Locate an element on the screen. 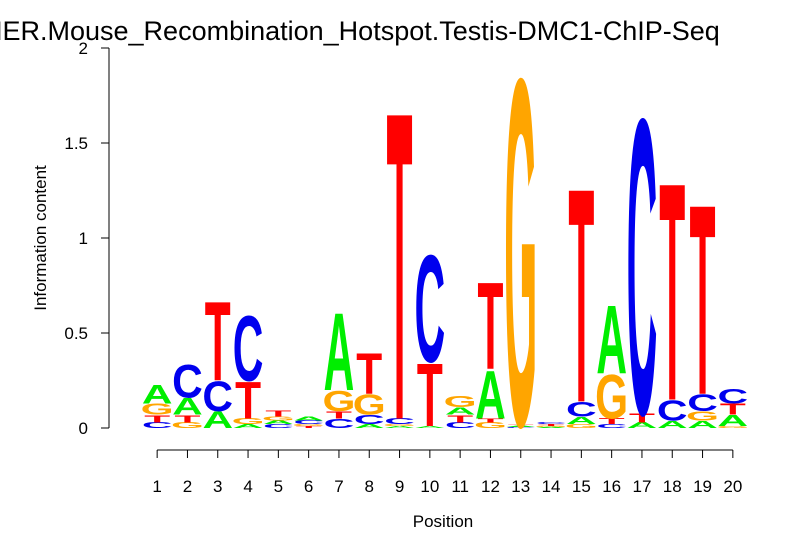 This screenshot has height=559, width=806. logo-stack-position-3: ACT is located at coordinates (217, 356).